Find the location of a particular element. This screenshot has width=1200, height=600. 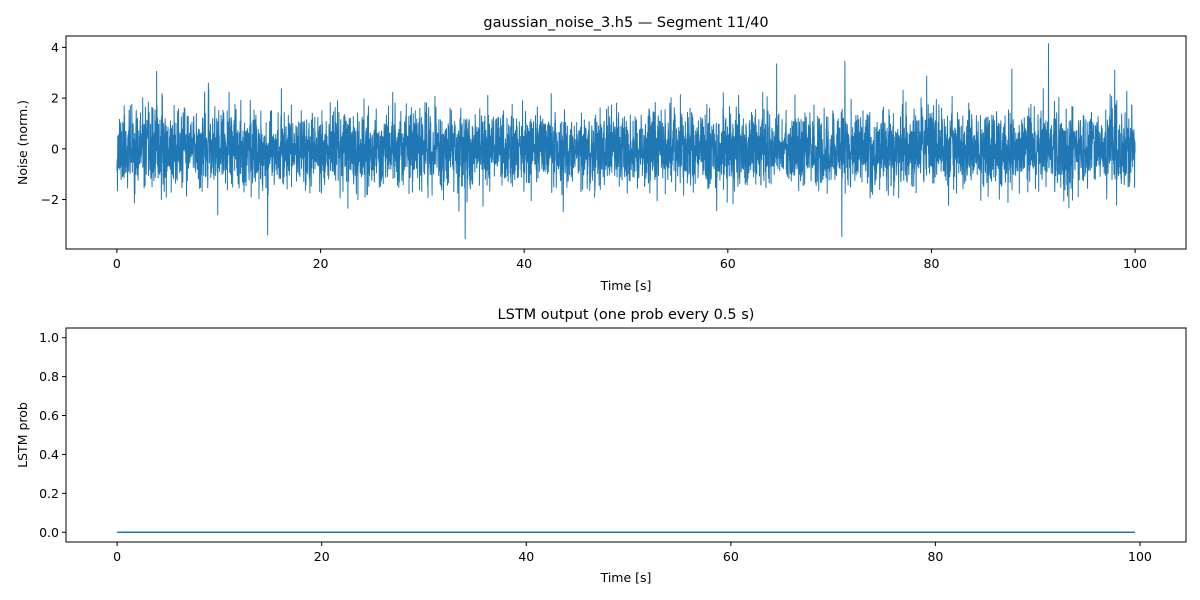

lstm-x-tick-label: 40 is located at coordinates (526, 556).